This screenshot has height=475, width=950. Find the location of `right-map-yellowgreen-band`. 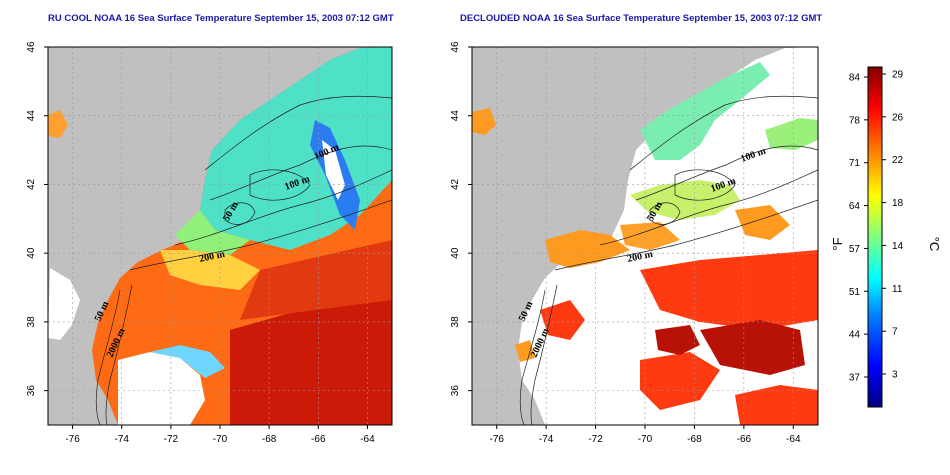

right-map-yellowgreen-band is located at coordinates (685, 200).